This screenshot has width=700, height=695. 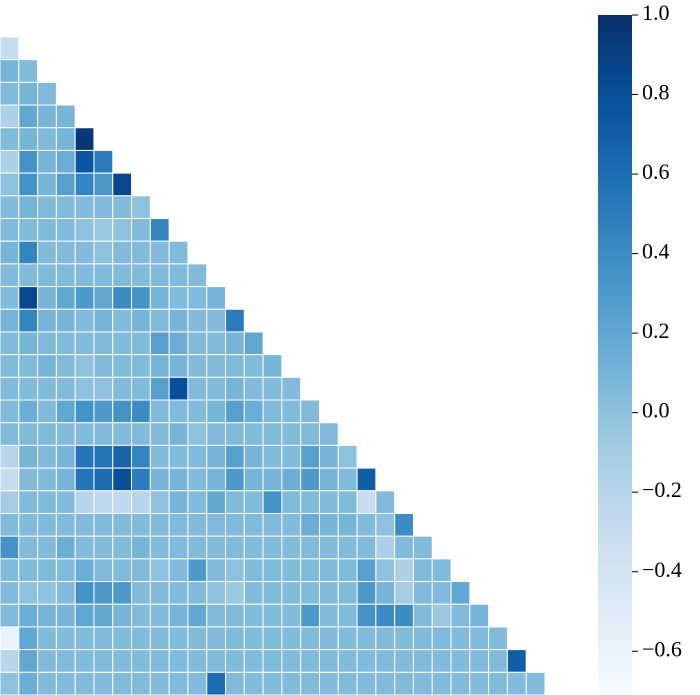 I want to click on colorbar-tick-label: −0.6, so click(x=662, y=648).